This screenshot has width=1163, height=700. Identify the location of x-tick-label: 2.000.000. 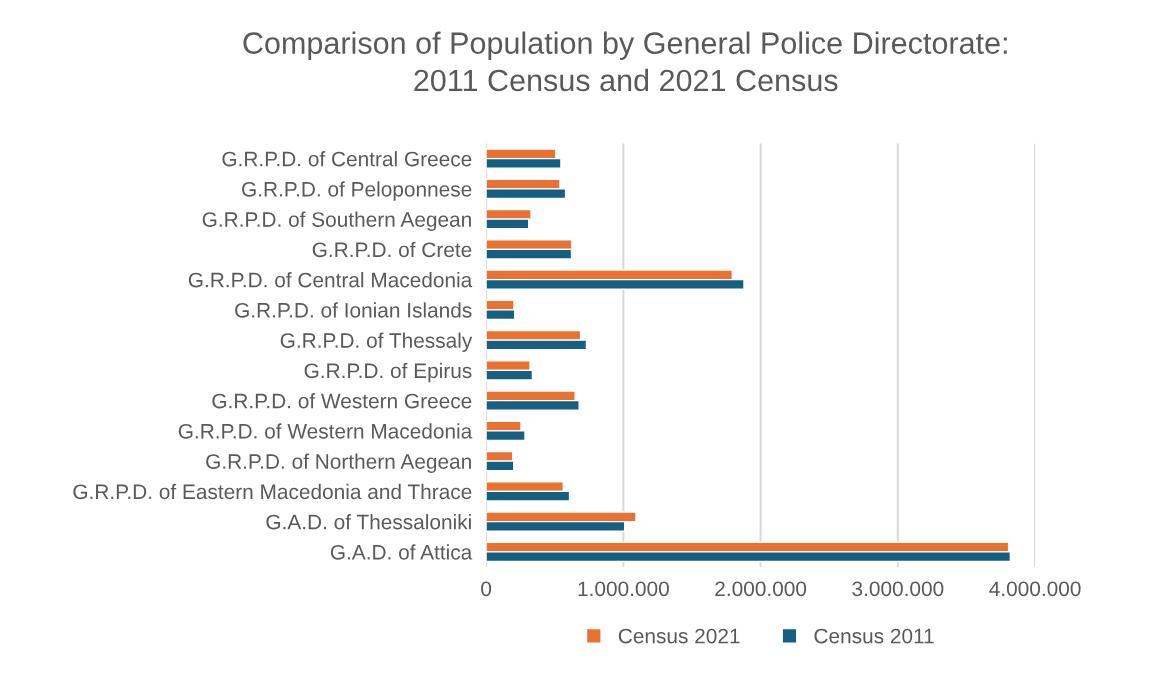
(761, 589).